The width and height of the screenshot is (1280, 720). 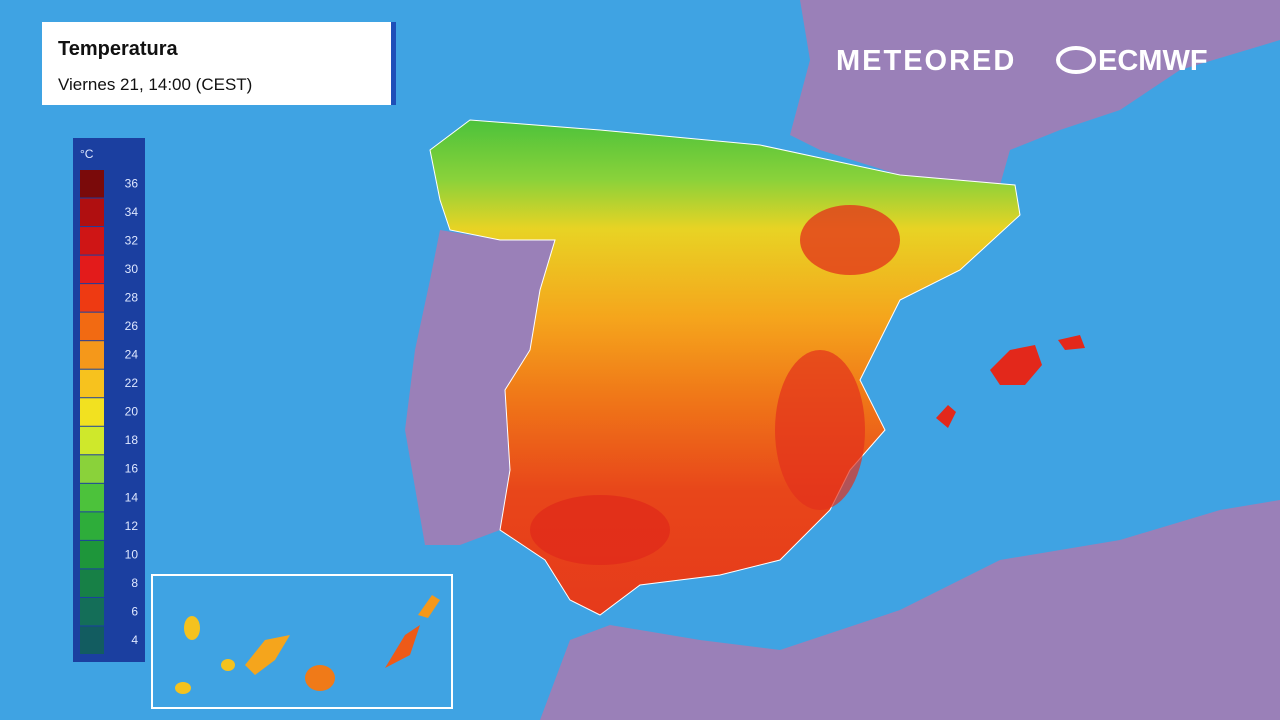 I want to click on title-box, so click(x=219, y=63).